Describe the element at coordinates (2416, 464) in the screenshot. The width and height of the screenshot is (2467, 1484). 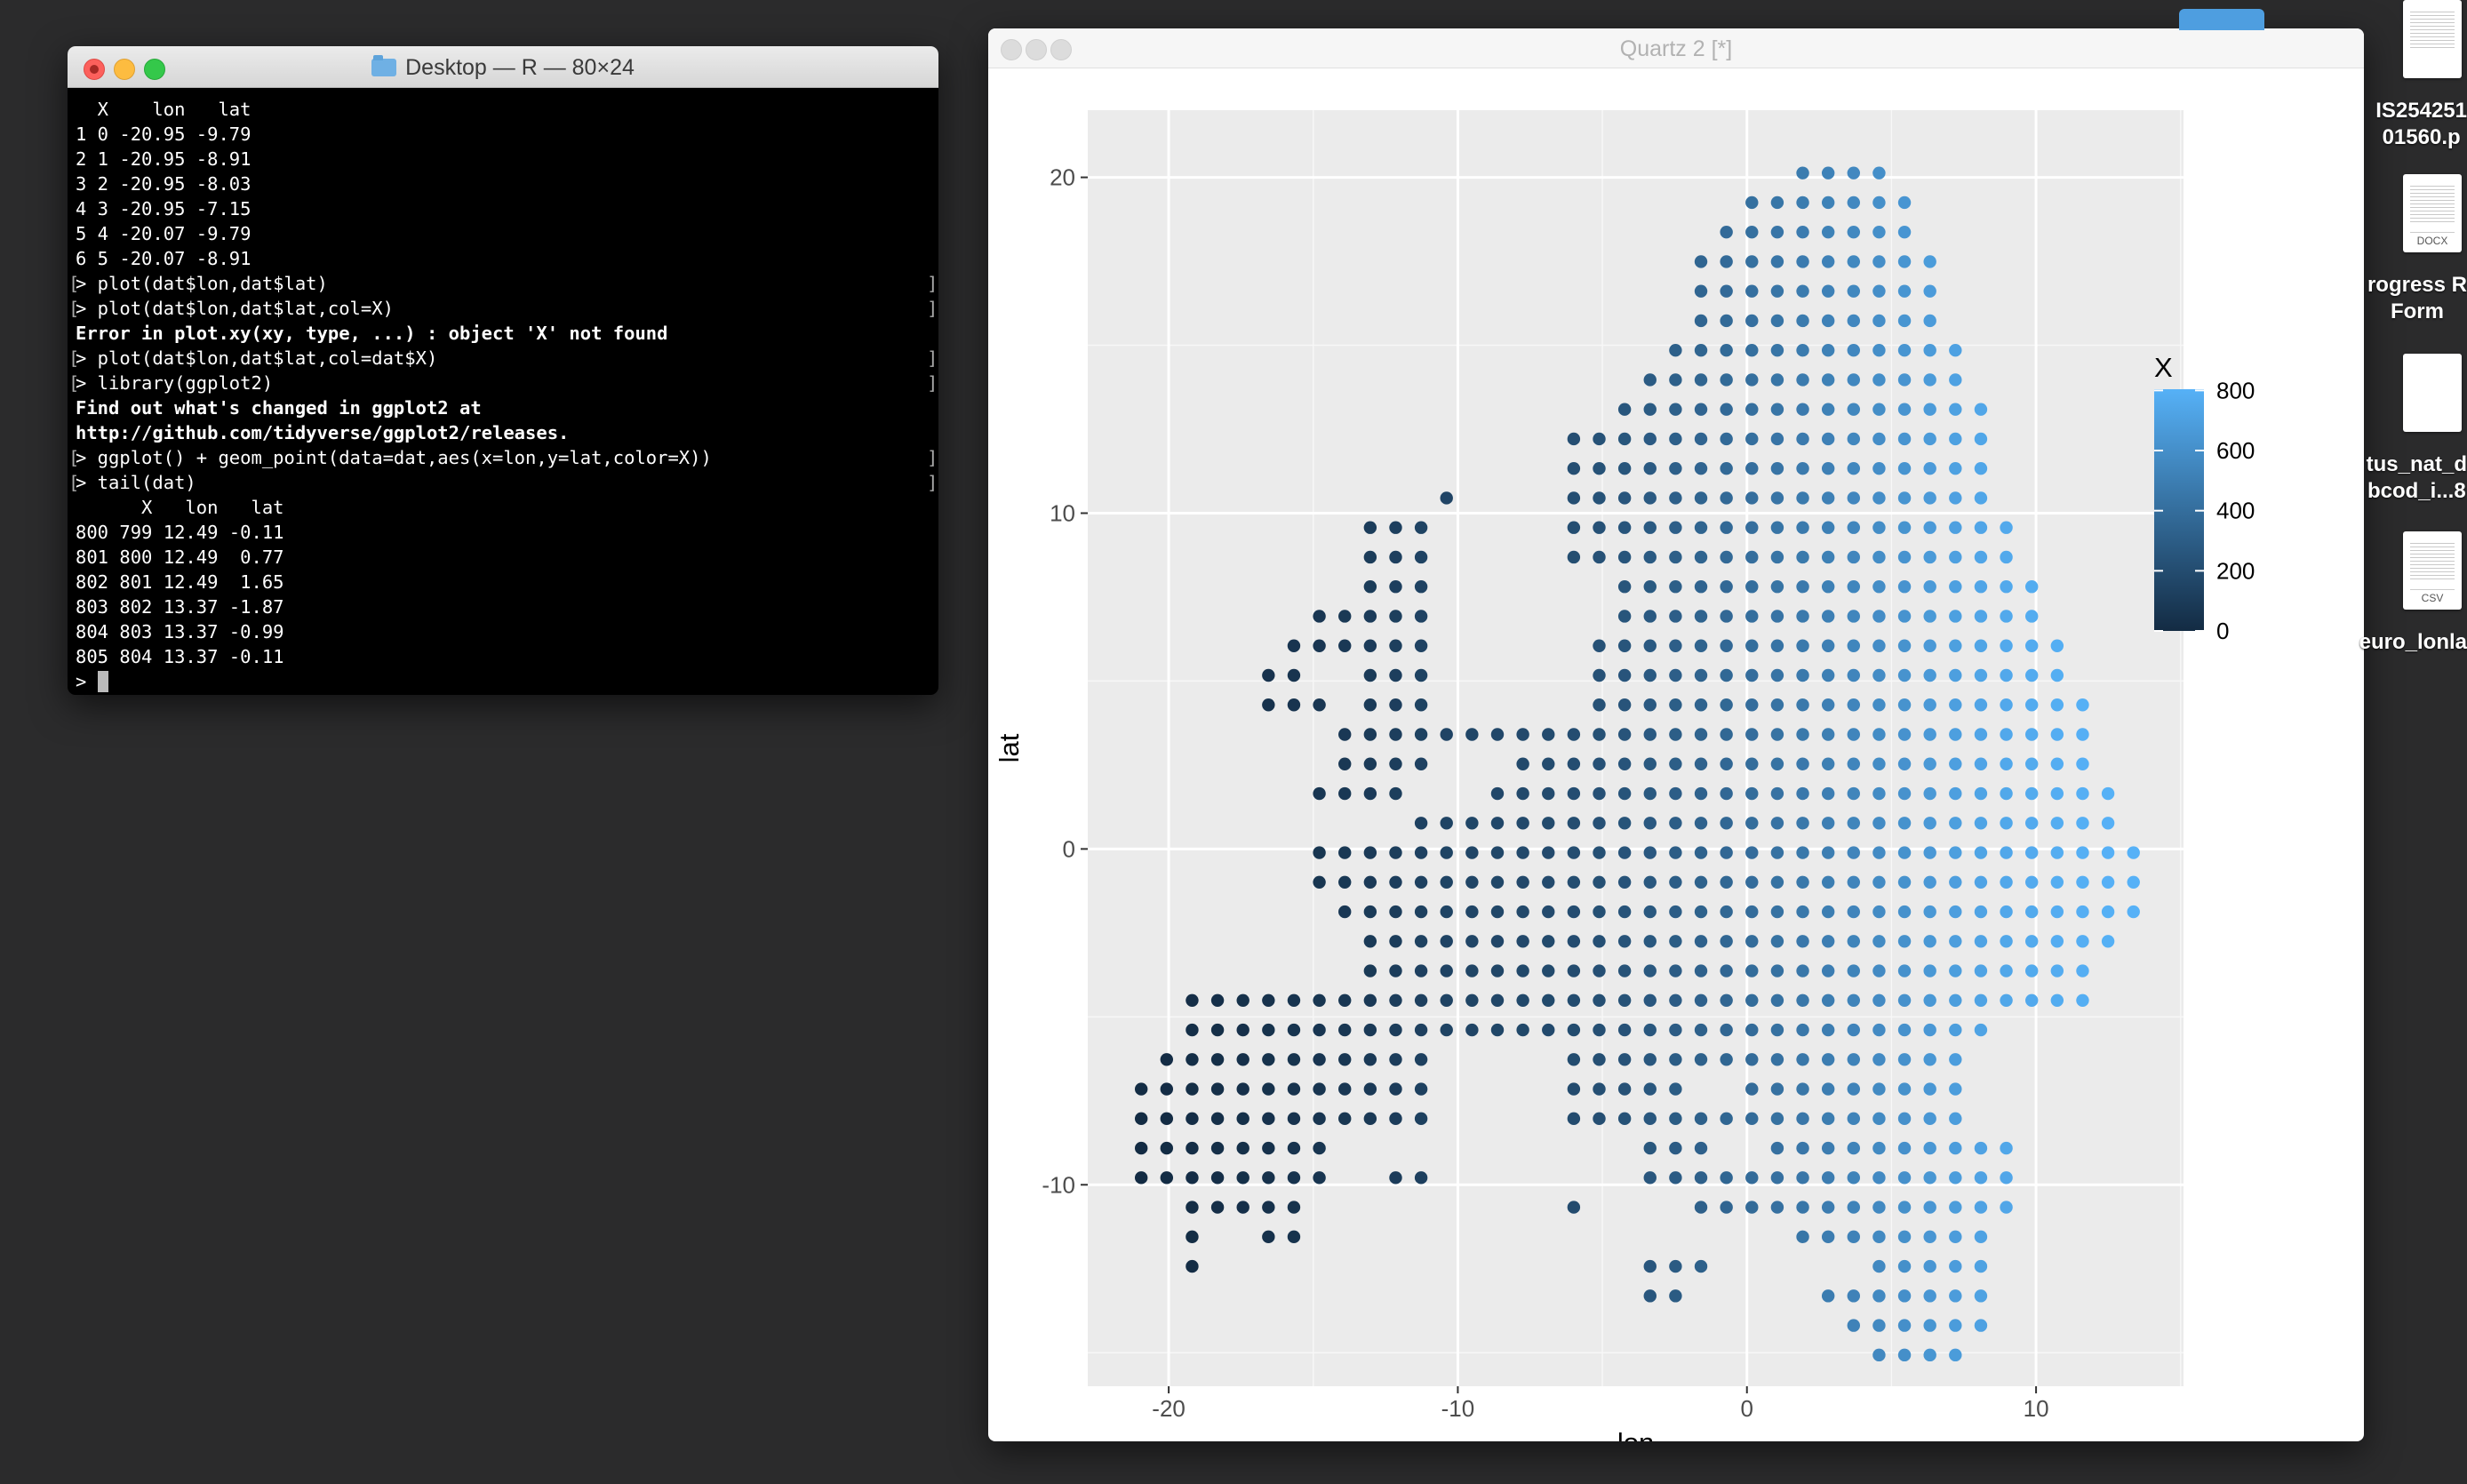
I see `desktop-item-label-line: tus_nat_d` at that location.